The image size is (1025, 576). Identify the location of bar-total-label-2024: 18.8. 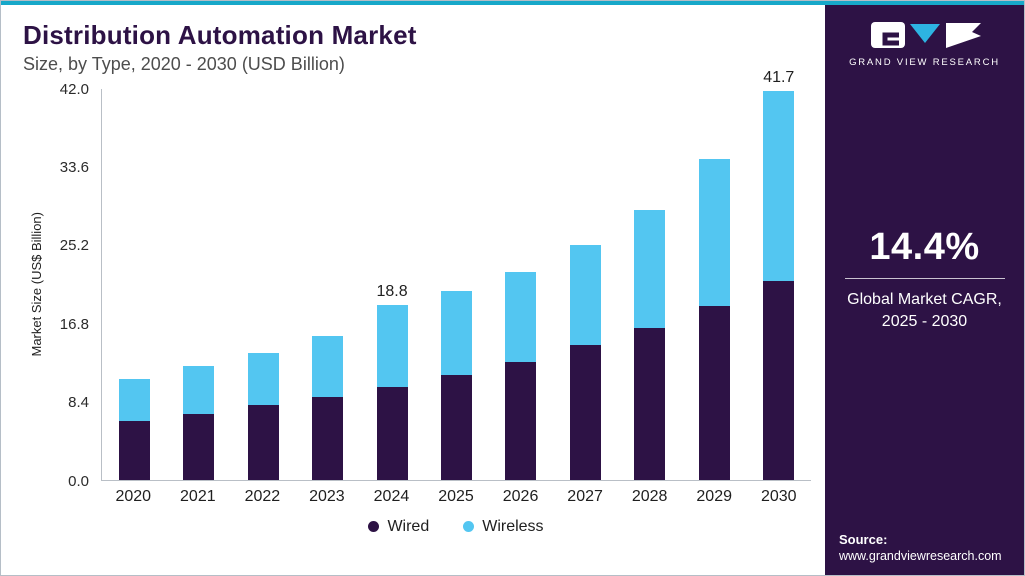
(392, 291).